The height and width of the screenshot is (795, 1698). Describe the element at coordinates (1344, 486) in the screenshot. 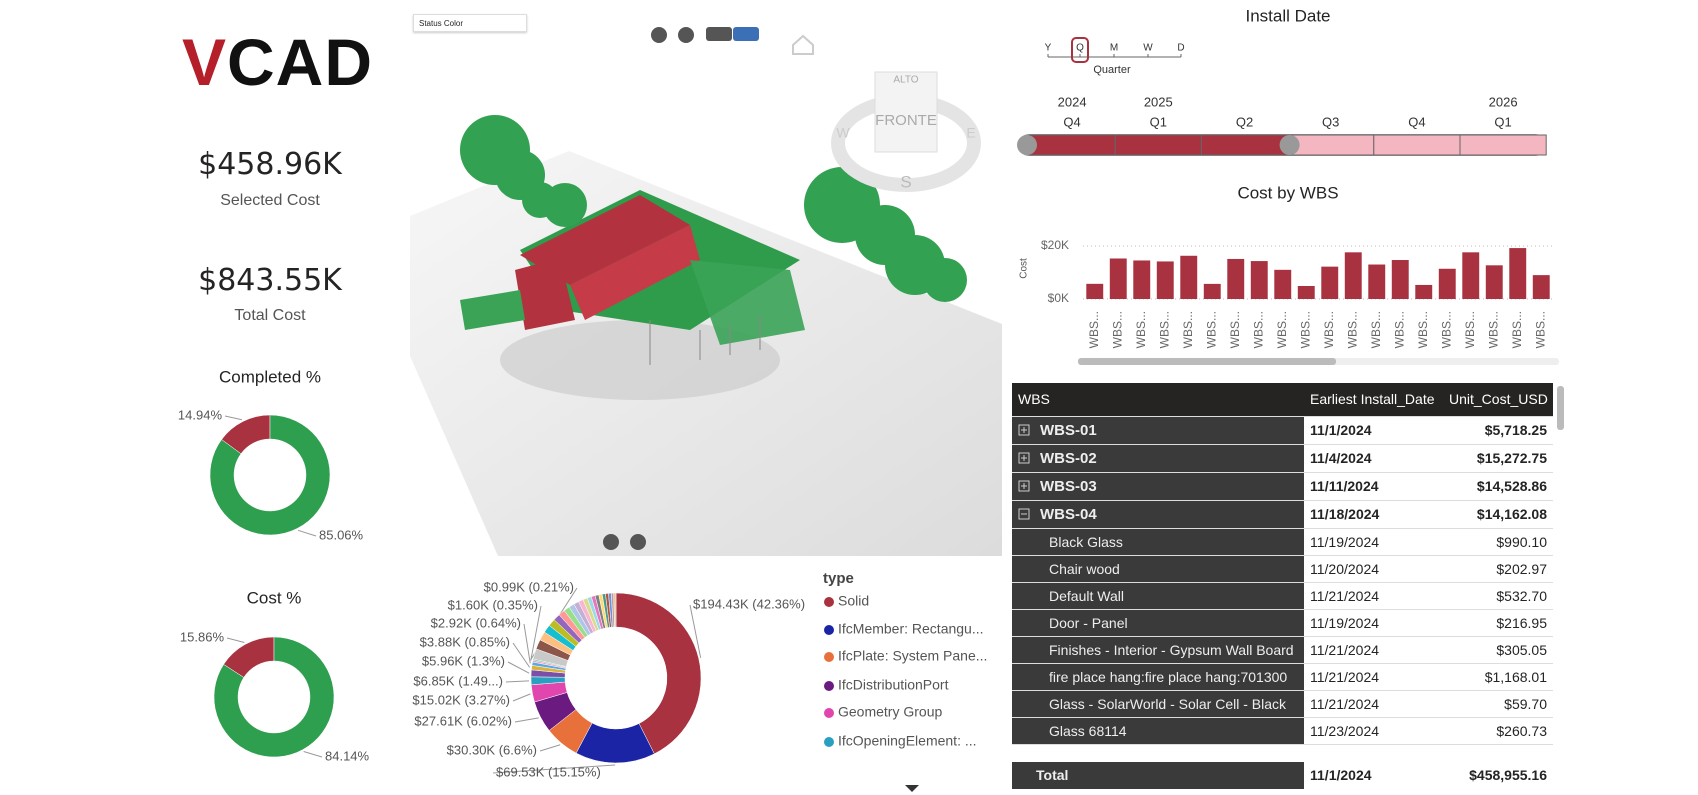

I see `cell-text: 11/11/2024` at that location.